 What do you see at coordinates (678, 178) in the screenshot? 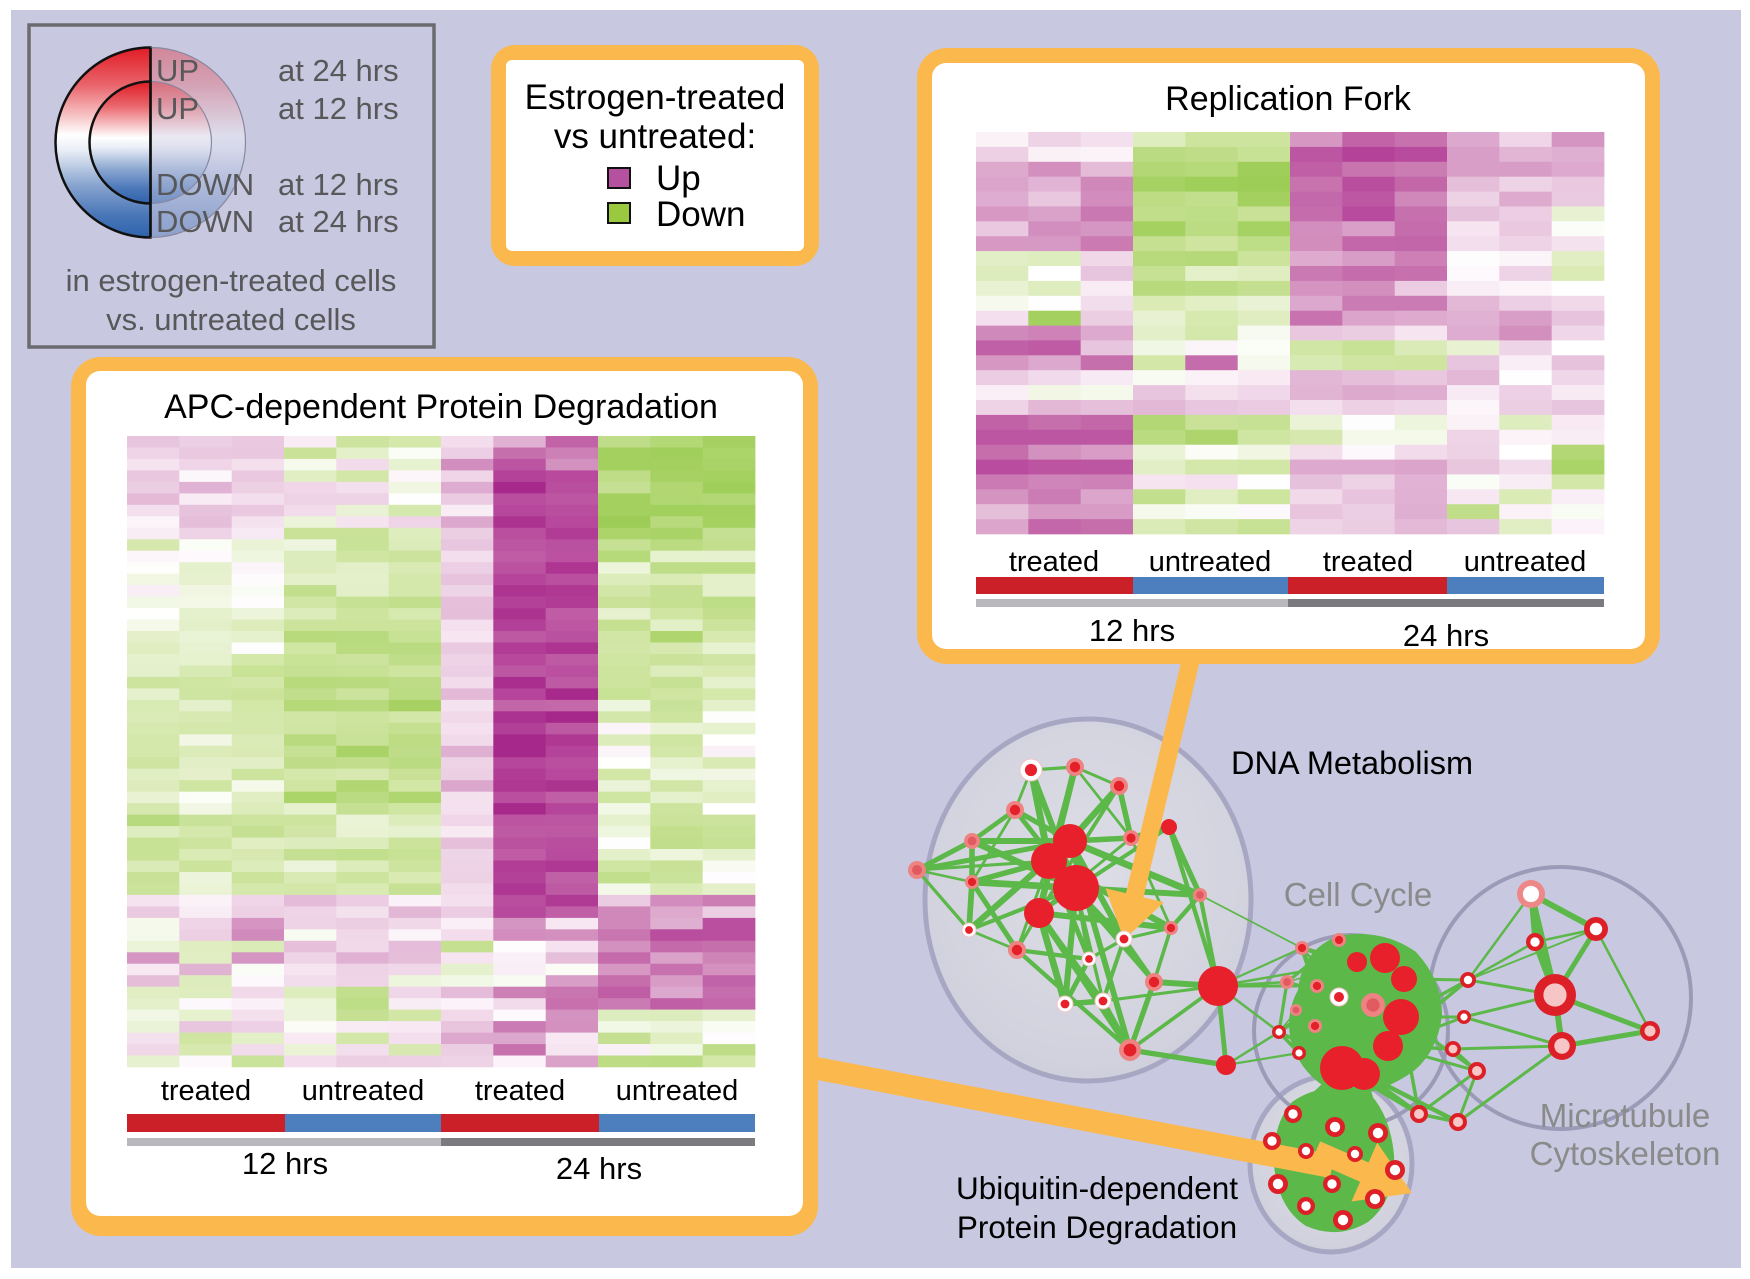
I see `svg-text: Up` at bounding box center [678, 178].